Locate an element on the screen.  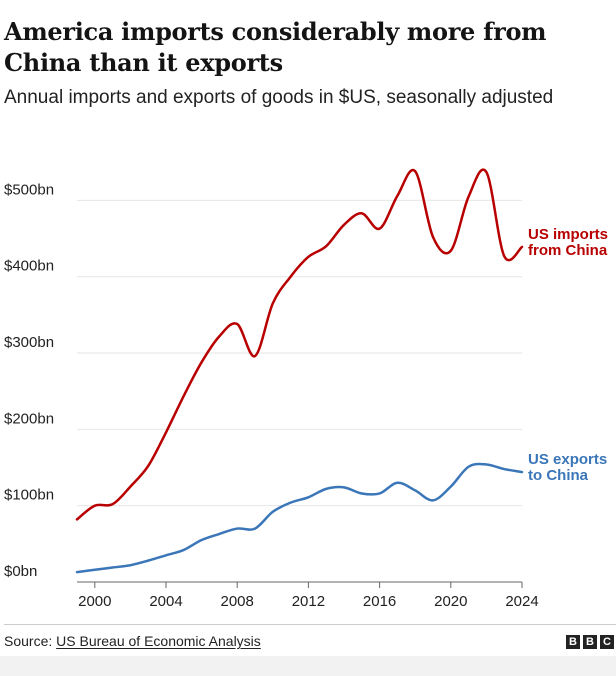
bbc-logo-letter-1: B is located at coordinates (573, 642).